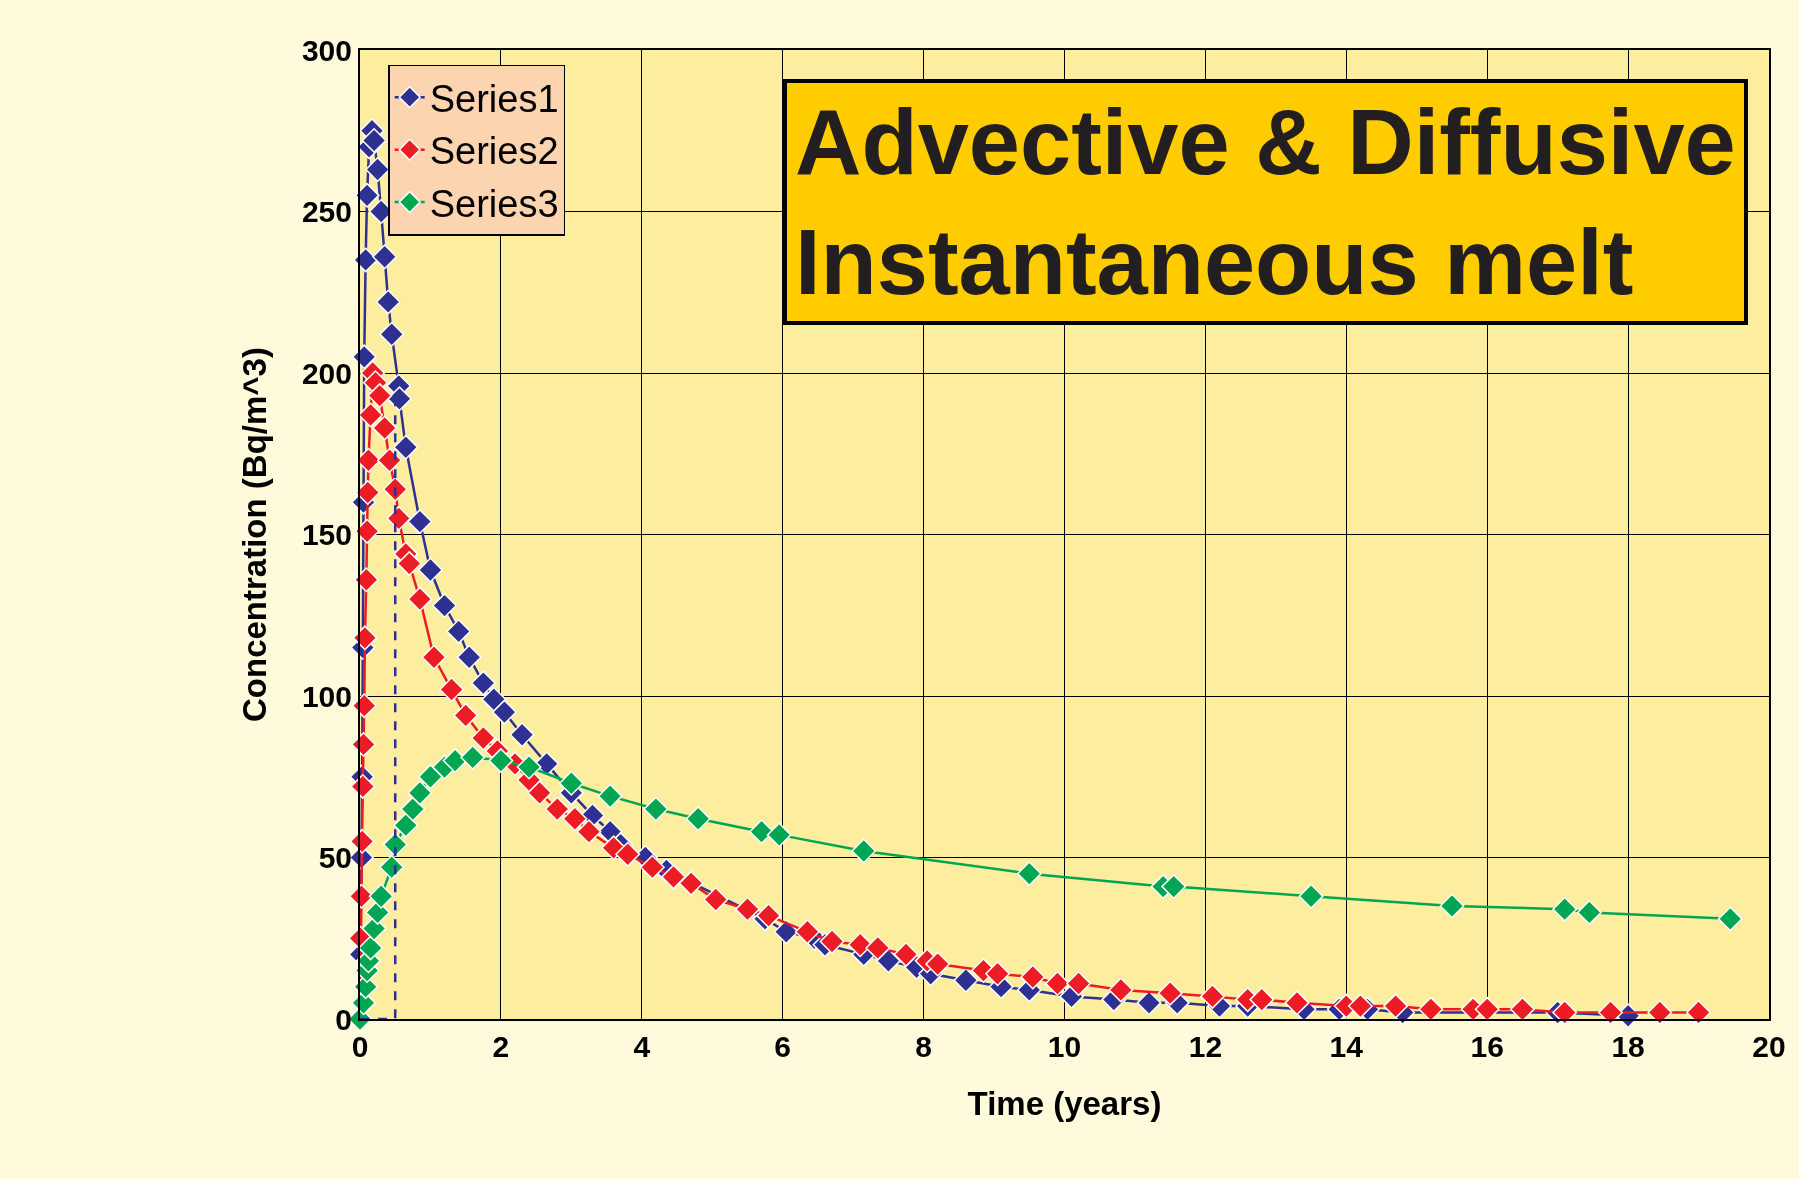  What do you see at coordinates (326, 50) in the screenshot?
I see `y-tick-label: 300` at bounding box center [326, 50].